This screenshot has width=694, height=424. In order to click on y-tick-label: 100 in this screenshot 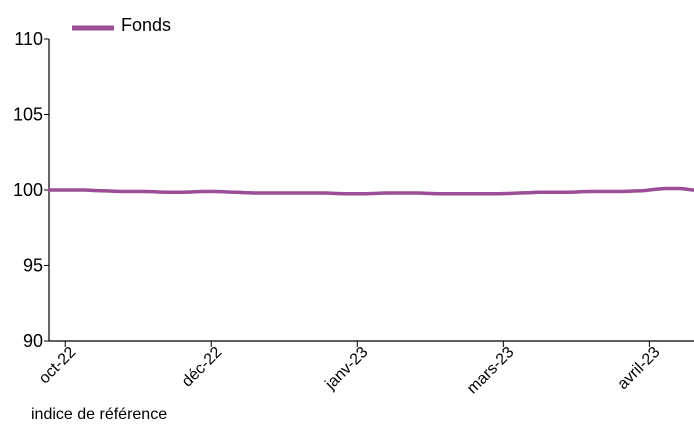, I will do `click(28, 190)`.